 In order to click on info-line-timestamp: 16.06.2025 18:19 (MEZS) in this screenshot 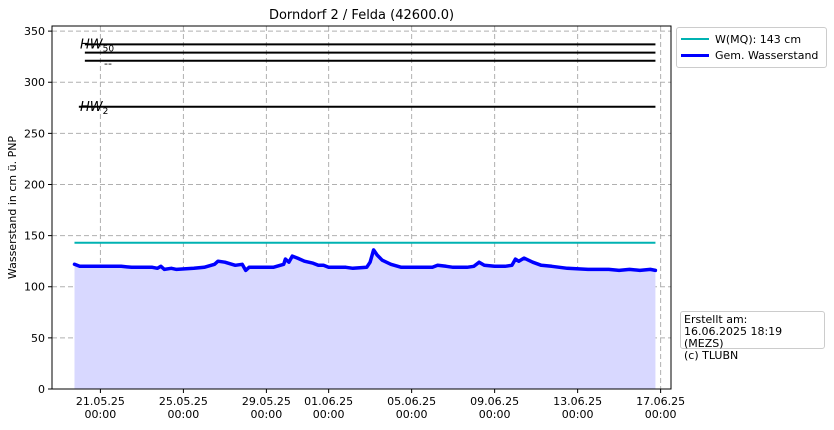, I will do `click(733, 337)`.